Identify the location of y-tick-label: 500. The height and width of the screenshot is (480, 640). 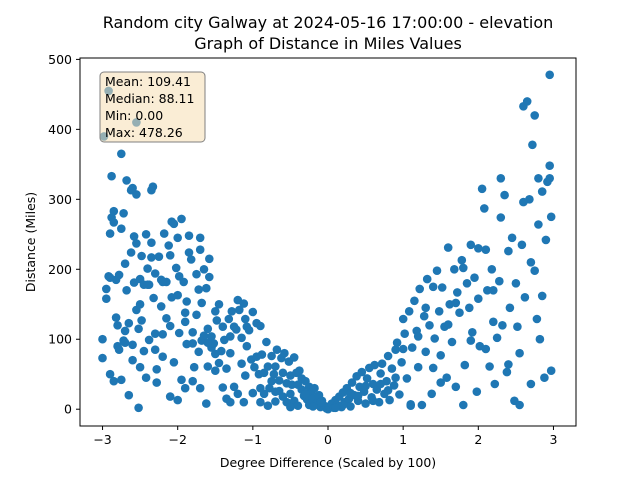
(60, 59).